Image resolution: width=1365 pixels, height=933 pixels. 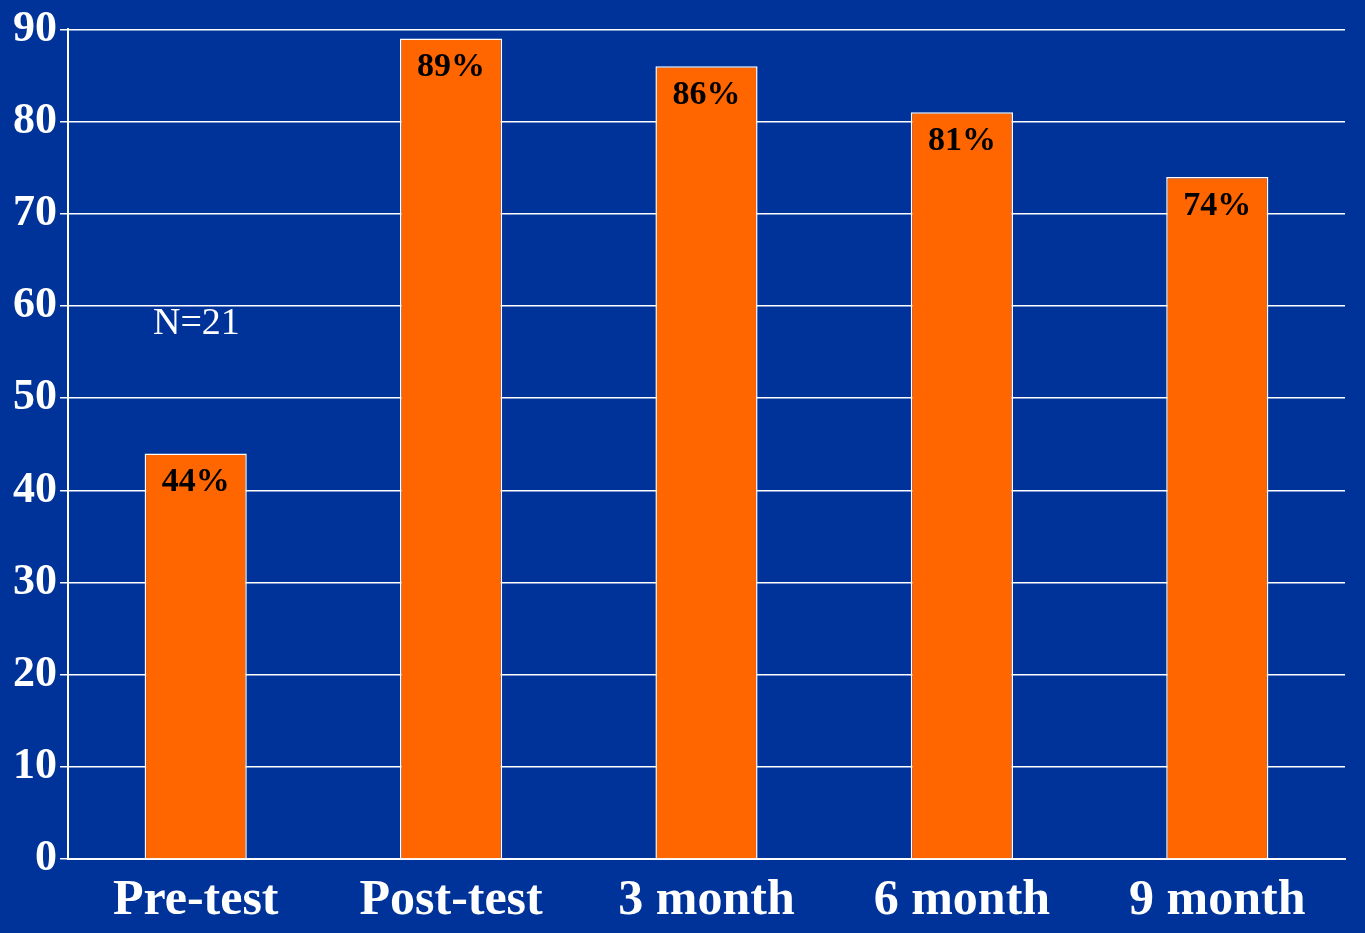 I want to click on y-tick-label: 80, so click(x=35, y=118).